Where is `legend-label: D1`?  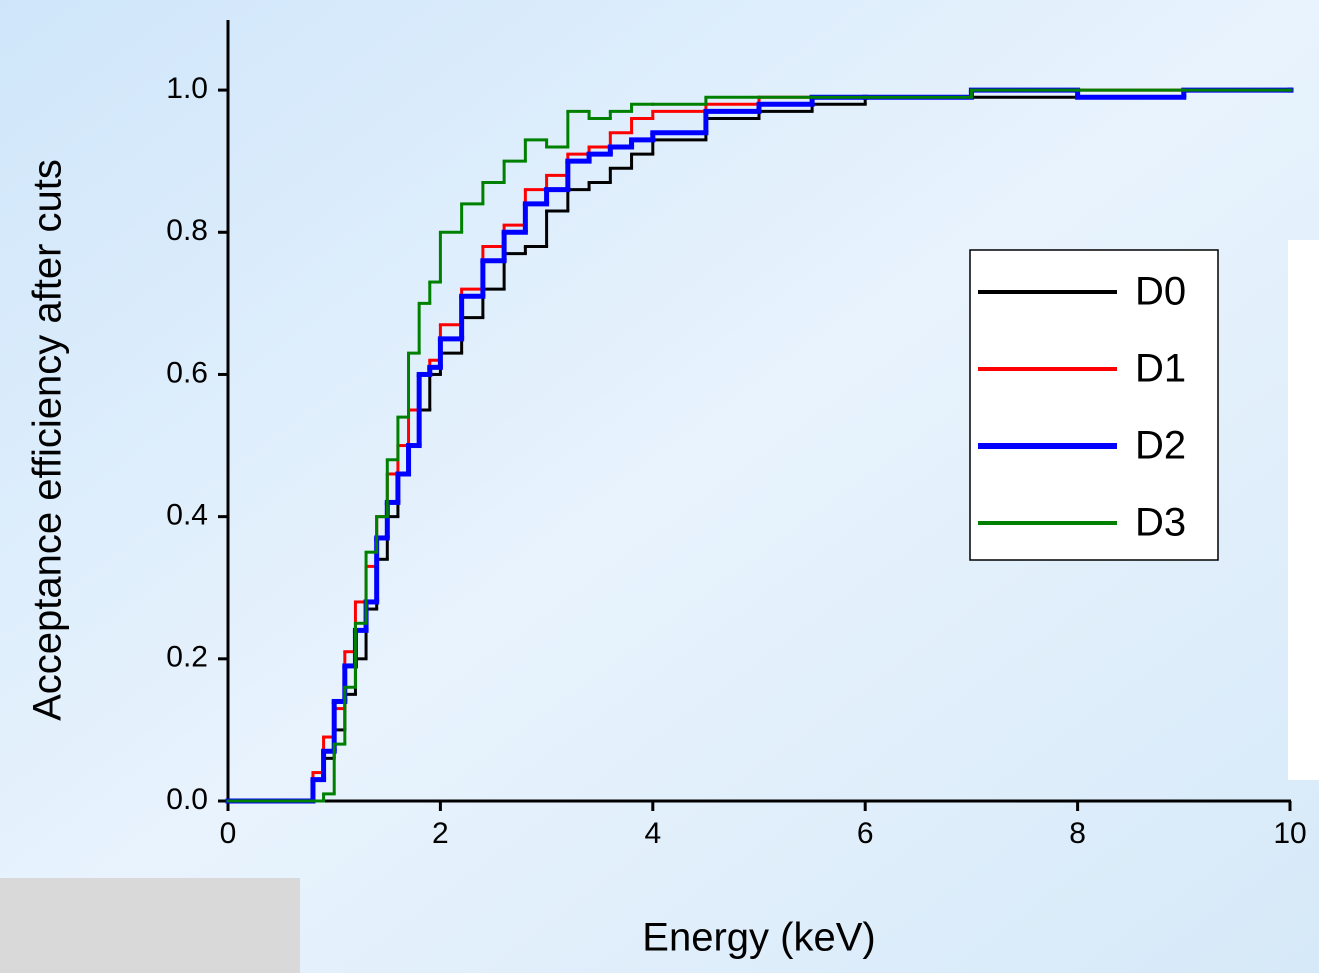
legend-label: D1 is located at coordinates (1160, 369).